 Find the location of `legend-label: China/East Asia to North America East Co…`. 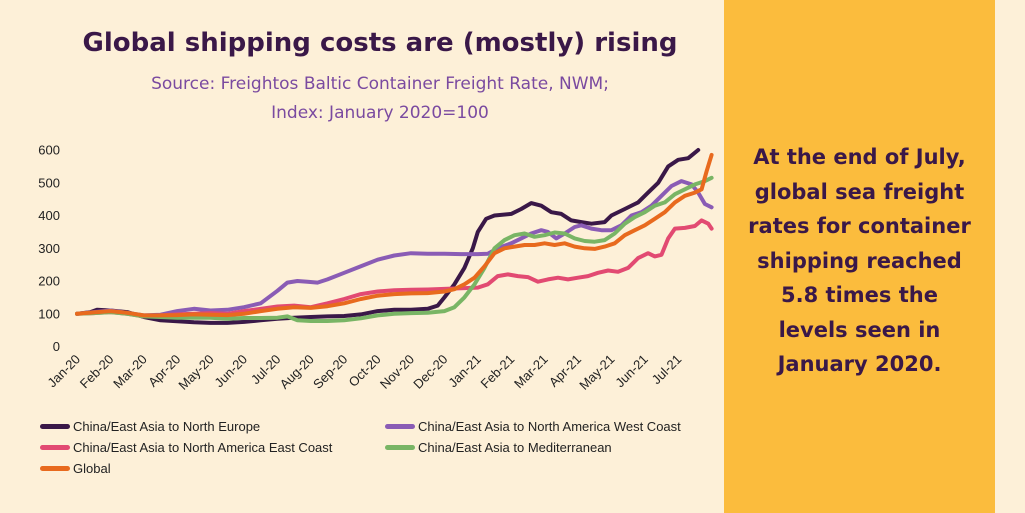

legend-label: China/East Asia to North America East Co… is located at coordinates (203, 447).